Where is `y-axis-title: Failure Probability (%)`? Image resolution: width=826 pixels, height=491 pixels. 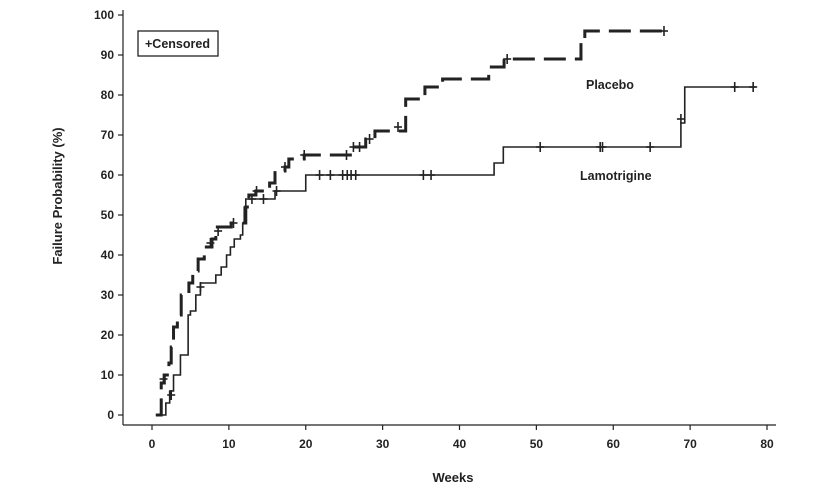 y-axis-title: Failure Probability (%) is located at coordinates (57, 195).